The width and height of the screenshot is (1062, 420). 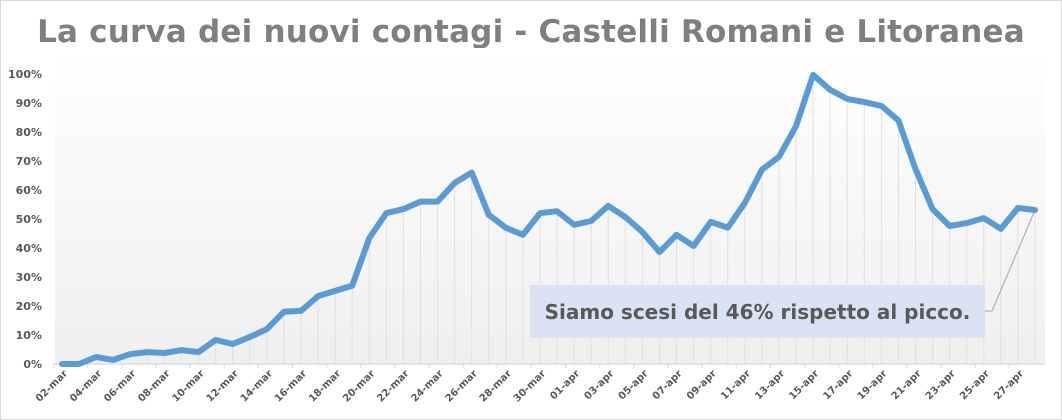 What do you see at coordinates (29, 277) in the screenshot?
I see `y-tick-label: 30%` at bounding box center [29, 277].